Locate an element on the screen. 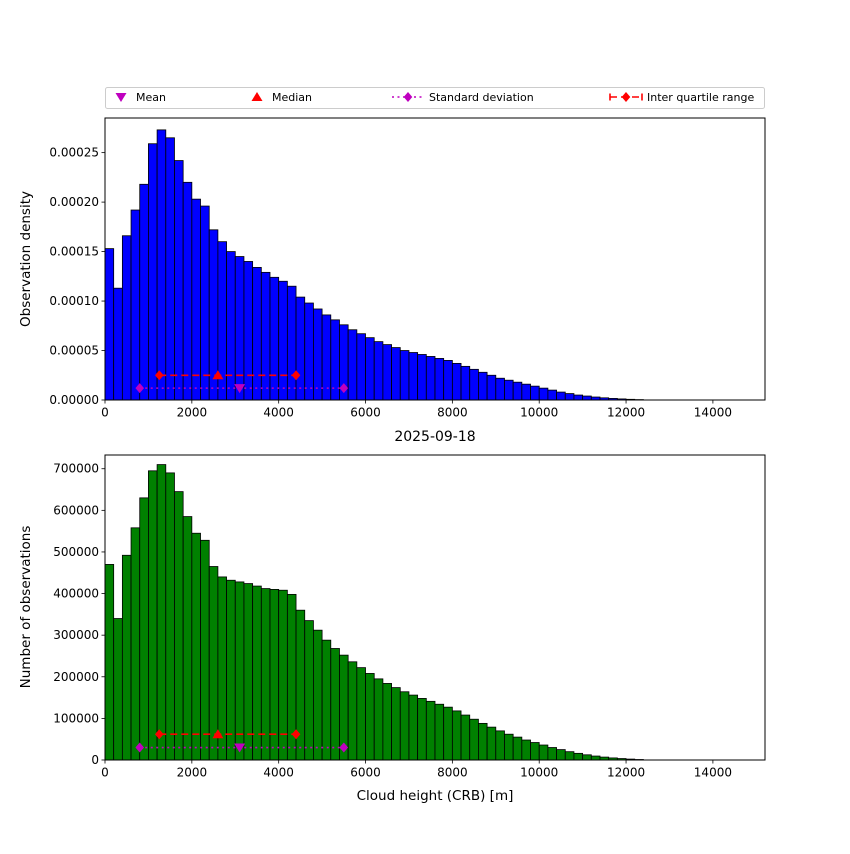 Image resolution: width=850 pixels, height=854 pixels. x-tick-label: 4000 is located at coordinates (278, 773).